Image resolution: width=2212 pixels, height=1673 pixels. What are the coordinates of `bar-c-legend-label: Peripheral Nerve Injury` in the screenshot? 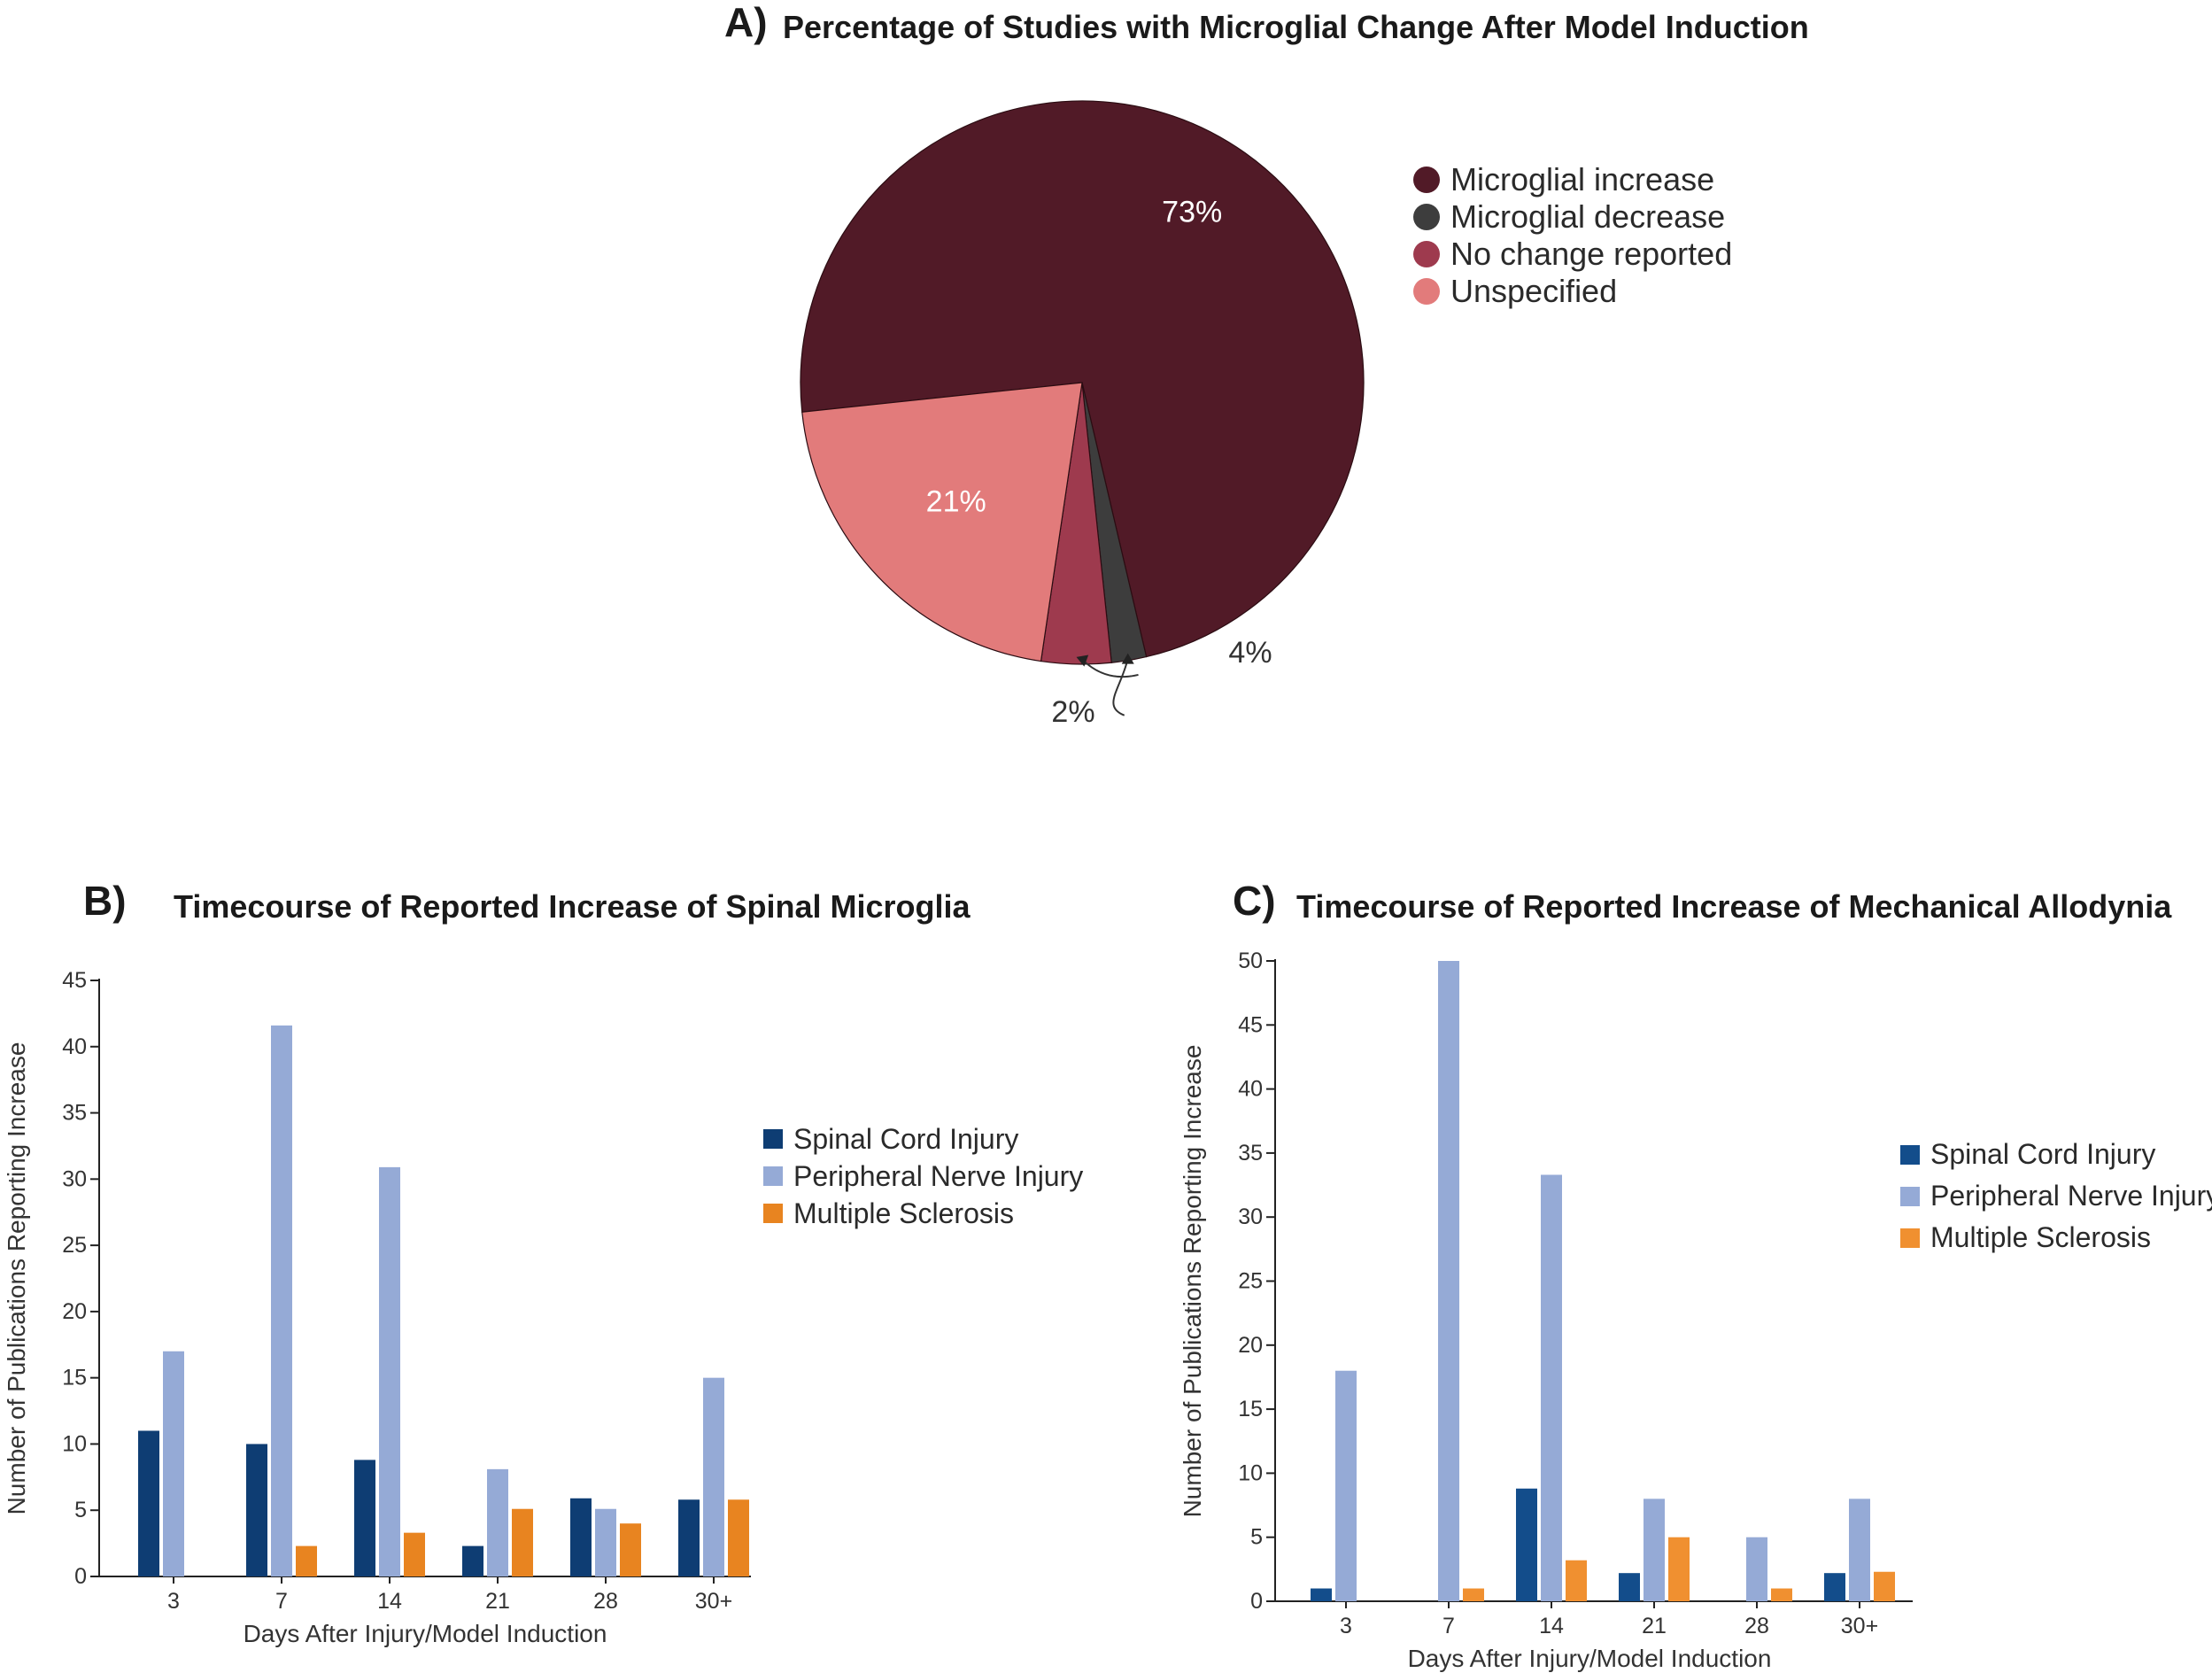 It's located at (2071, 1196).